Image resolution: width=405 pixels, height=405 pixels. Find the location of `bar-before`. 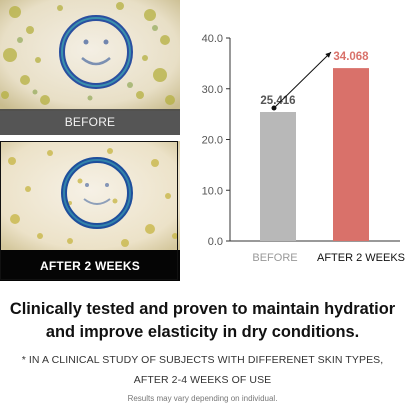

bar-before is located at coordinates (278, 177).